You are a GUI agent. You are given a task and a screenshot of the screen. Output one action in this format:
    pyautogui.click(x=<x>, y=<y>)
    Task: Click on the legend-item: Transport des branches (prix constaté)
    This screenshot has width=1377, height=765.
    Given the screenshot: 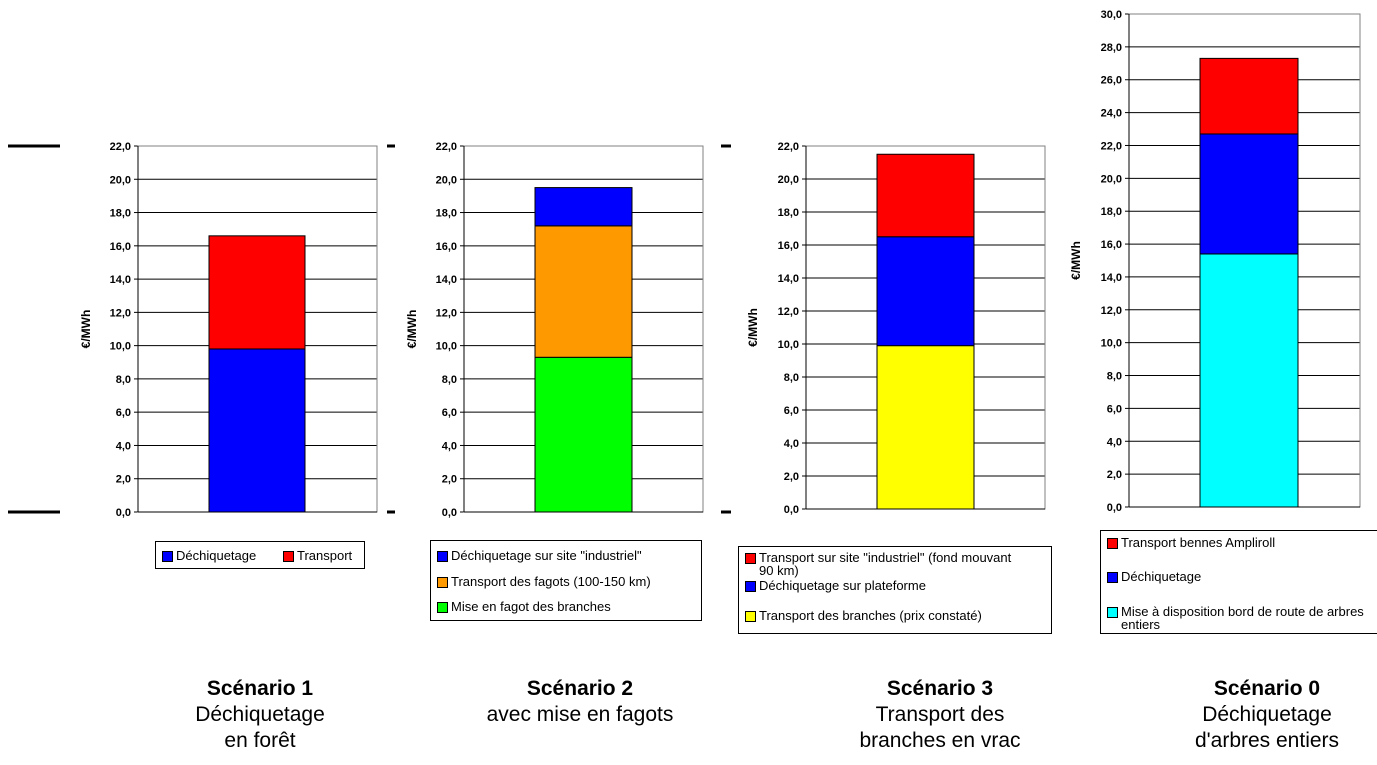 What is the action you would take?
    pyautogui.click(x=863, y=615)
    